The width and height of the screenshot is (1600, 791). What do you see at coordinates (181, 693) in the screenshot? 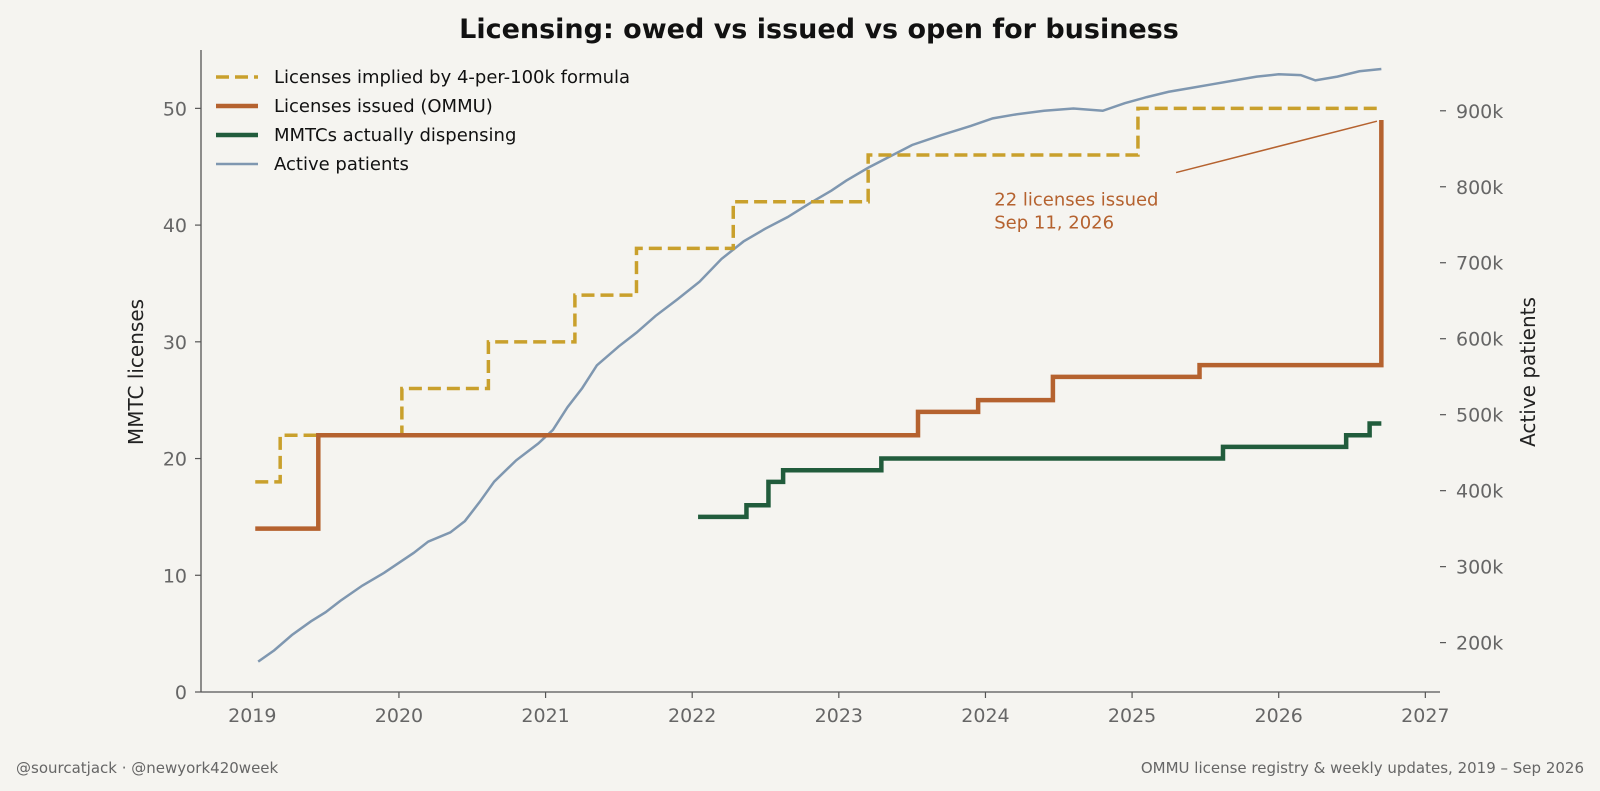
I see `y-tick-label: 0` at bounding box center [181, 693].